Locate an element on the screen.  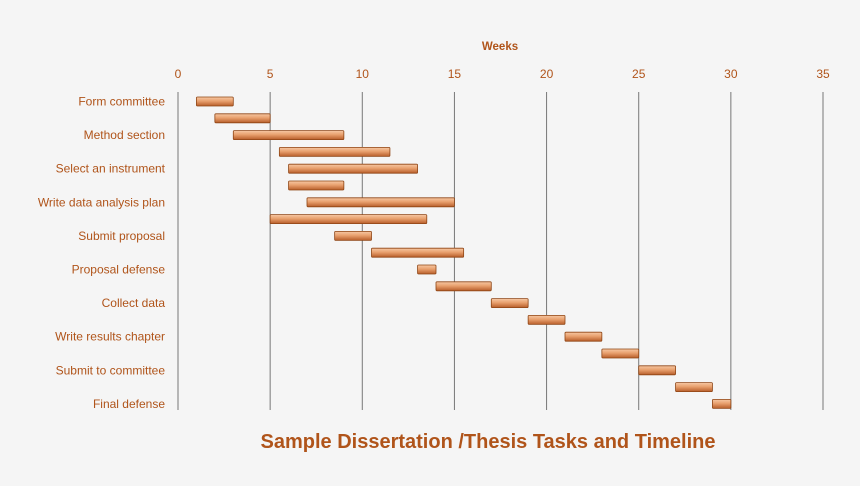
category-label: Proposal defense is located at coordinates (119, 270).